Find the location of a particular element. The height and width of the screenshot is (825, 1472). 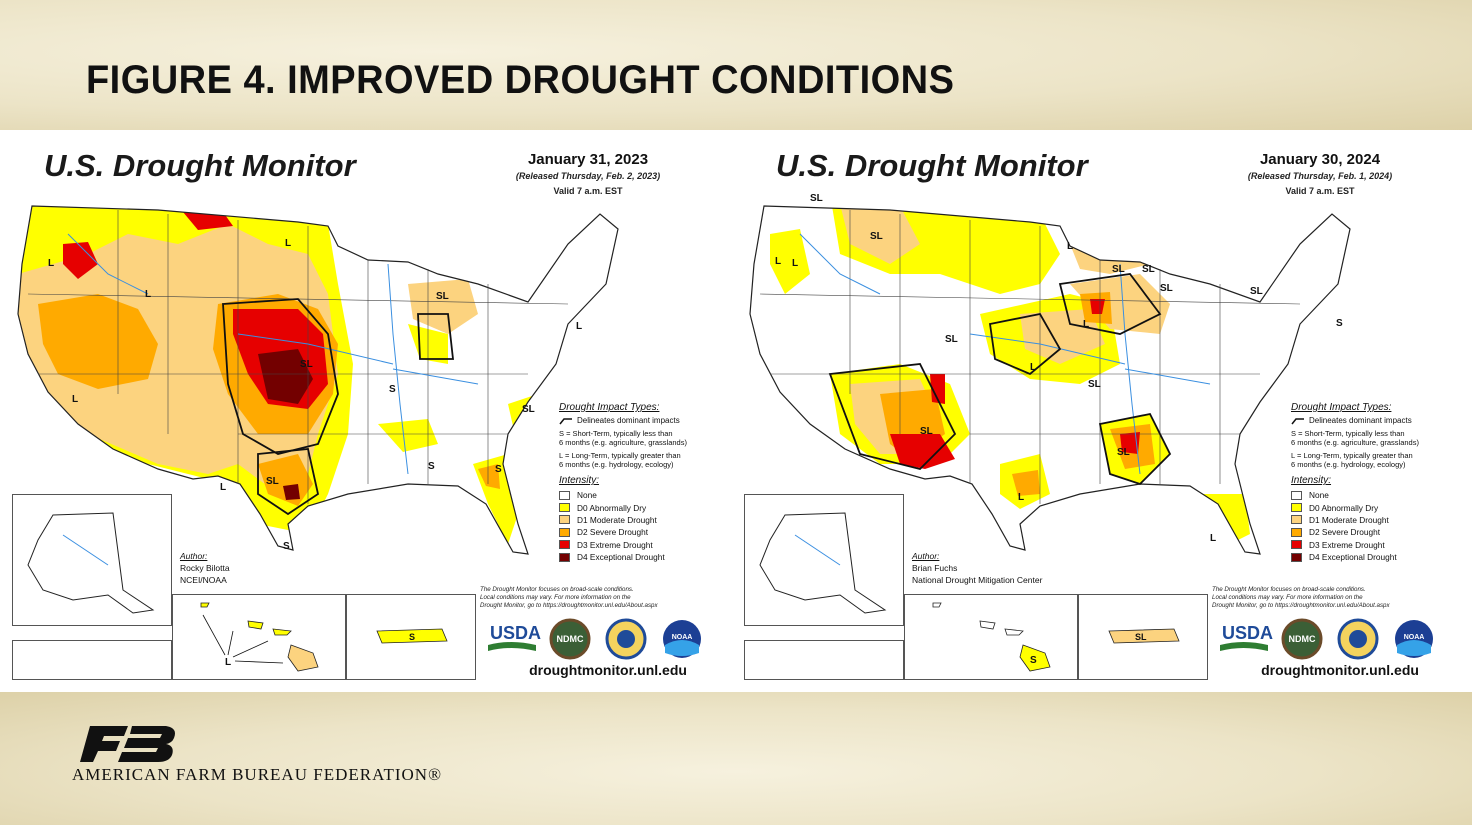

puerto-rico-inset: S is located at coordinates (411, 637).